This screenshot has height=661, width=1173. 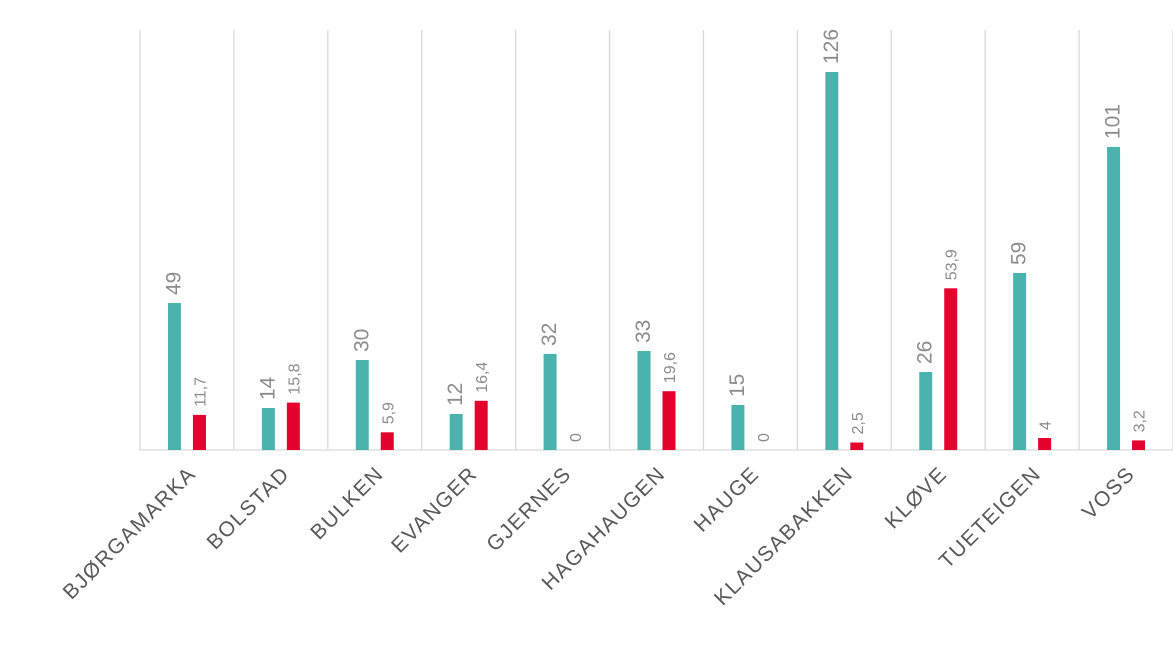 What do you see at coordinates (347, 503) in the screenshot?
I see `category-label: BULKEN` at bounding box center [347, 503].